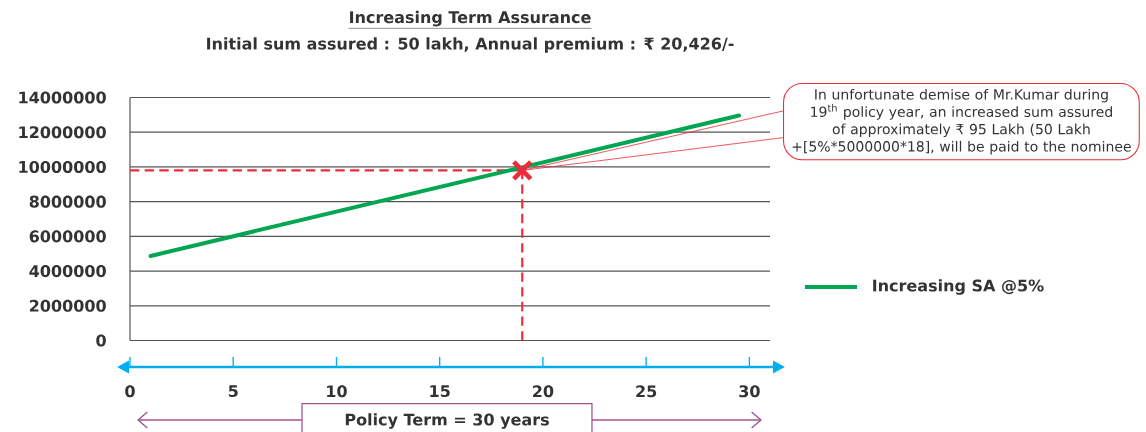 Image resolution: width=1146 pixels, height=432 pixels. Describe the element at coordinates (62, 166) in the screenshot. I see `y-tick-label: 10000000` at that location.